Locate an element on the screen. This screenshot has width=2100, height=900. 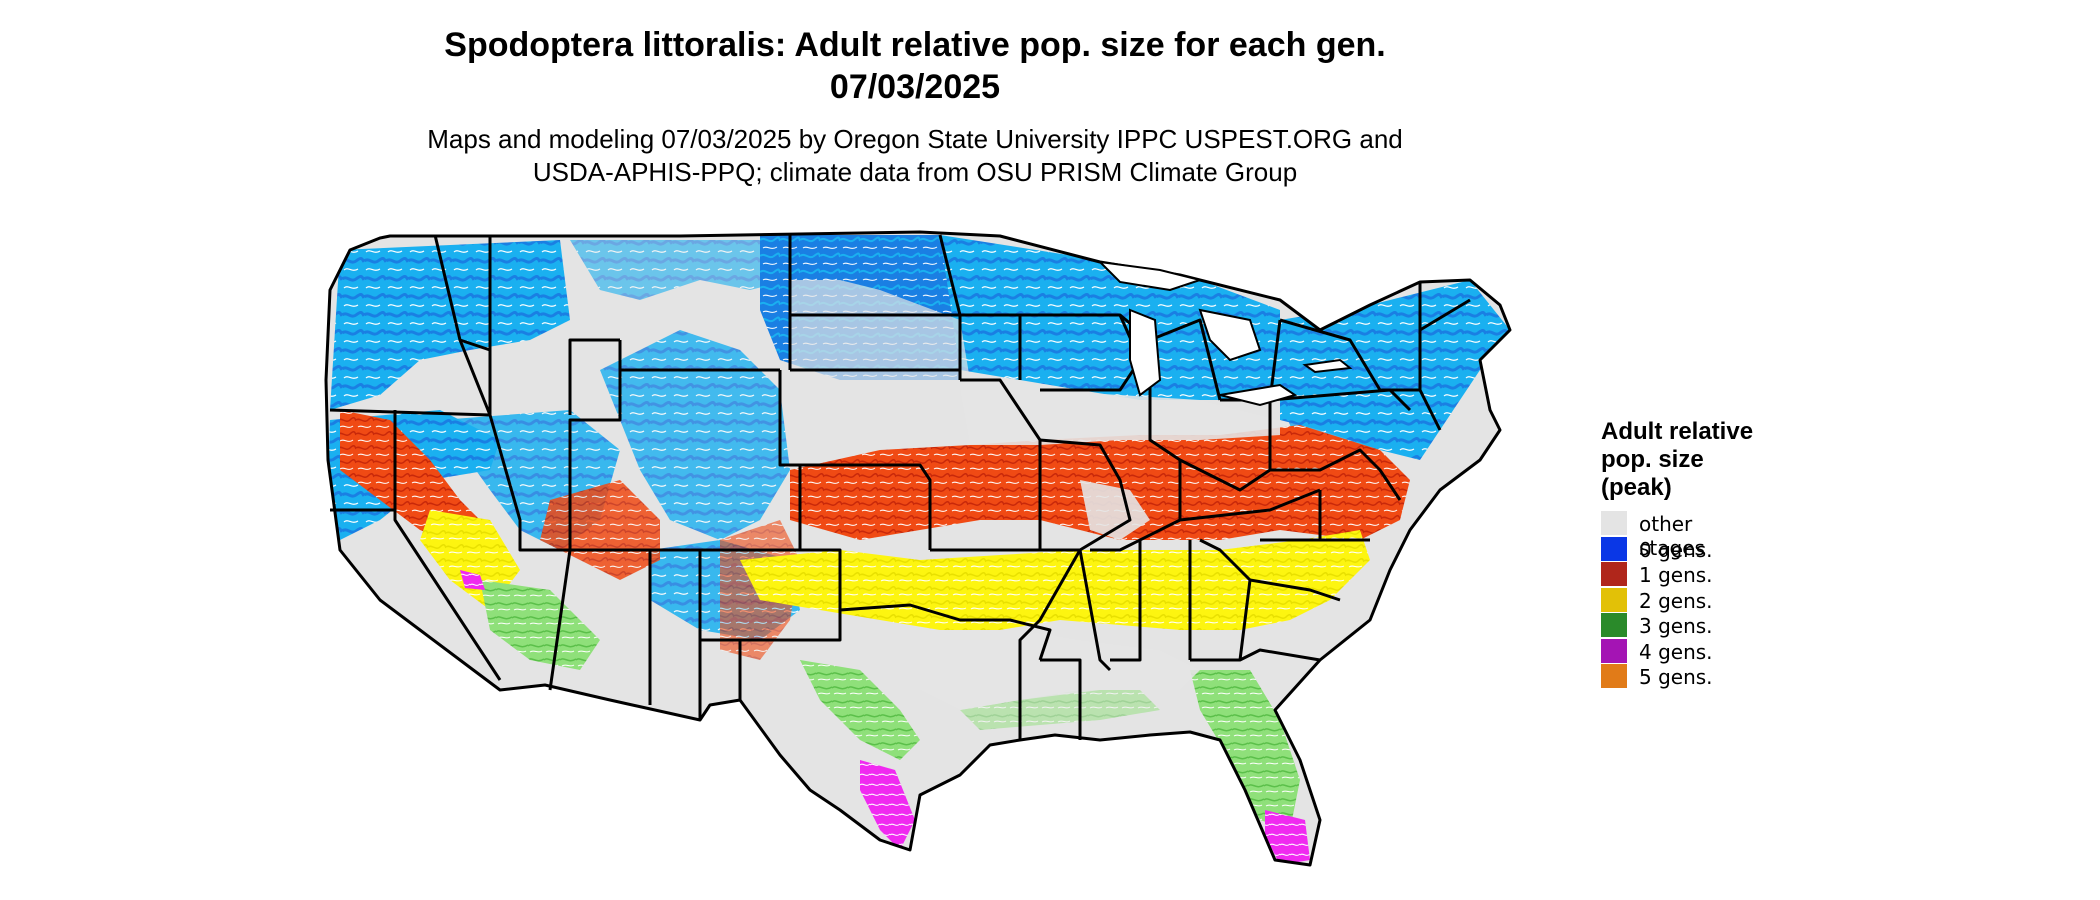
zone-0-gens-northwest is located at coordinates (450, 325).